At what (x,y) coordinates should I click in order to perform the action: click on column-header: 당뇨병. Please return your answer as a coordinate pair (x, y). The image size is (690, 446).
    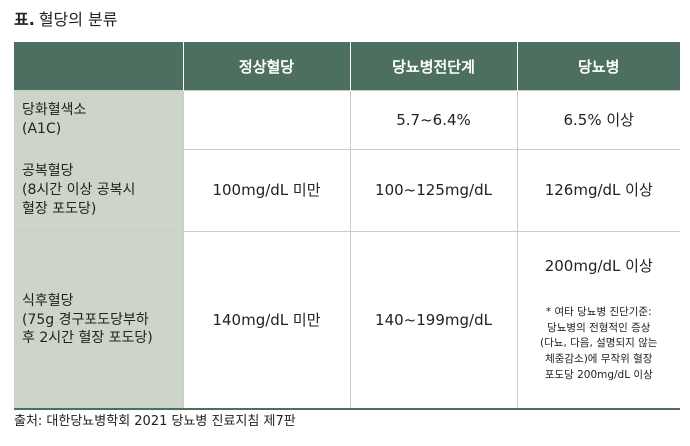
    Looking at the image, I should click on (598, 66).